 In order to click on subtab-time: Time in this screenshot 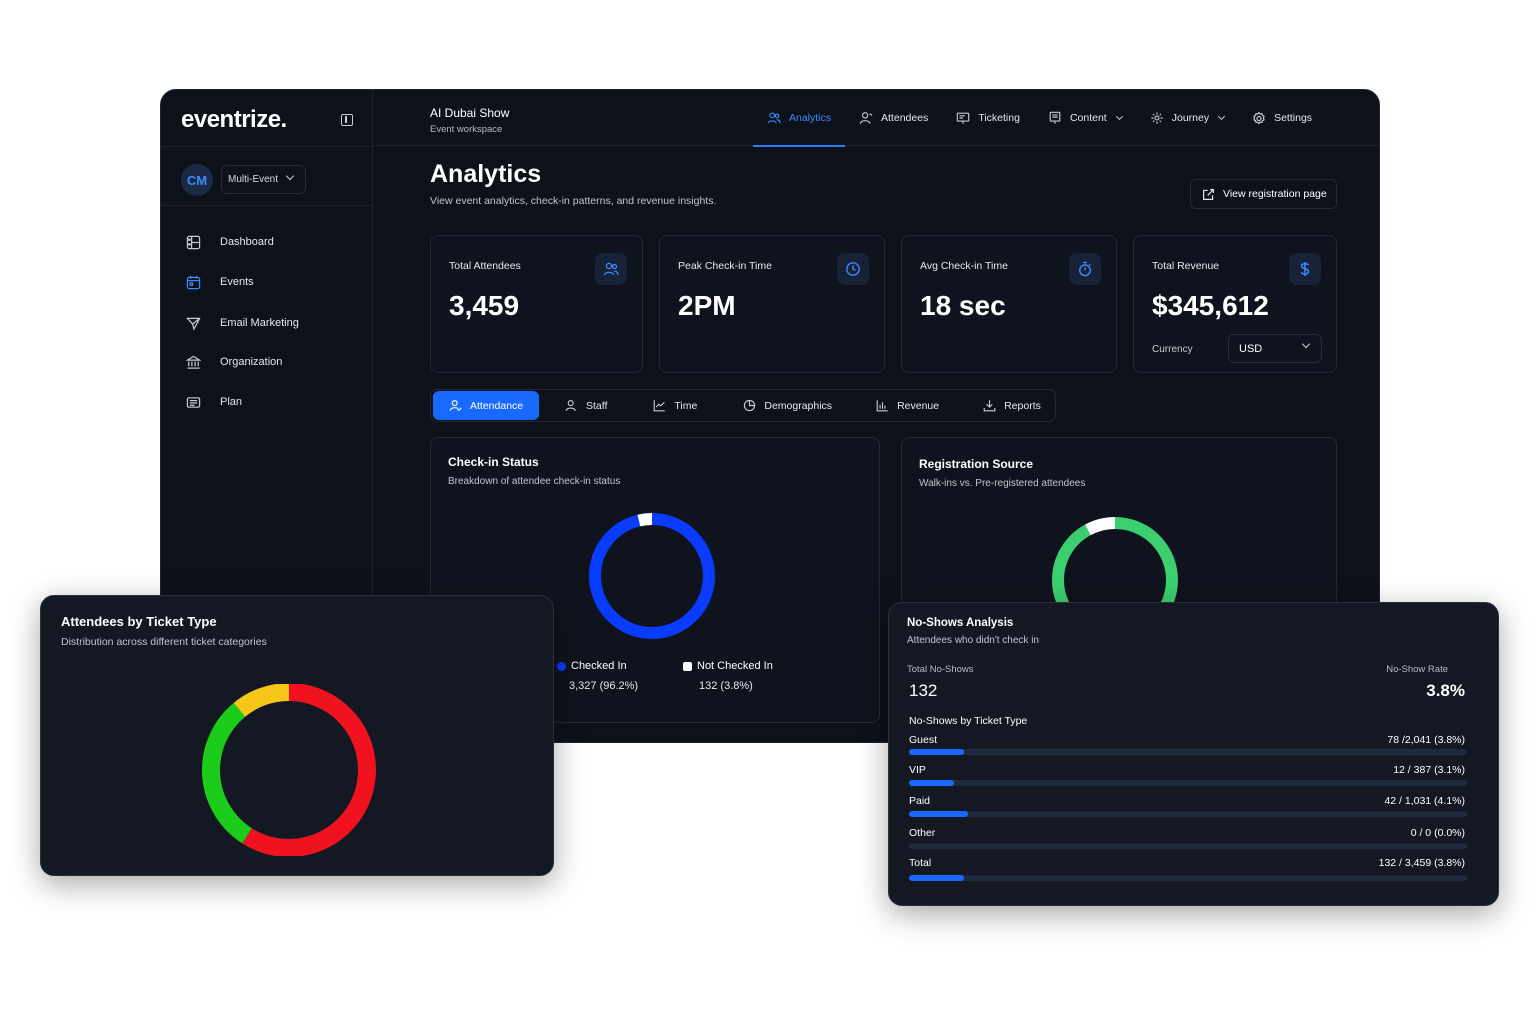, I will do `click(668, 405)`.